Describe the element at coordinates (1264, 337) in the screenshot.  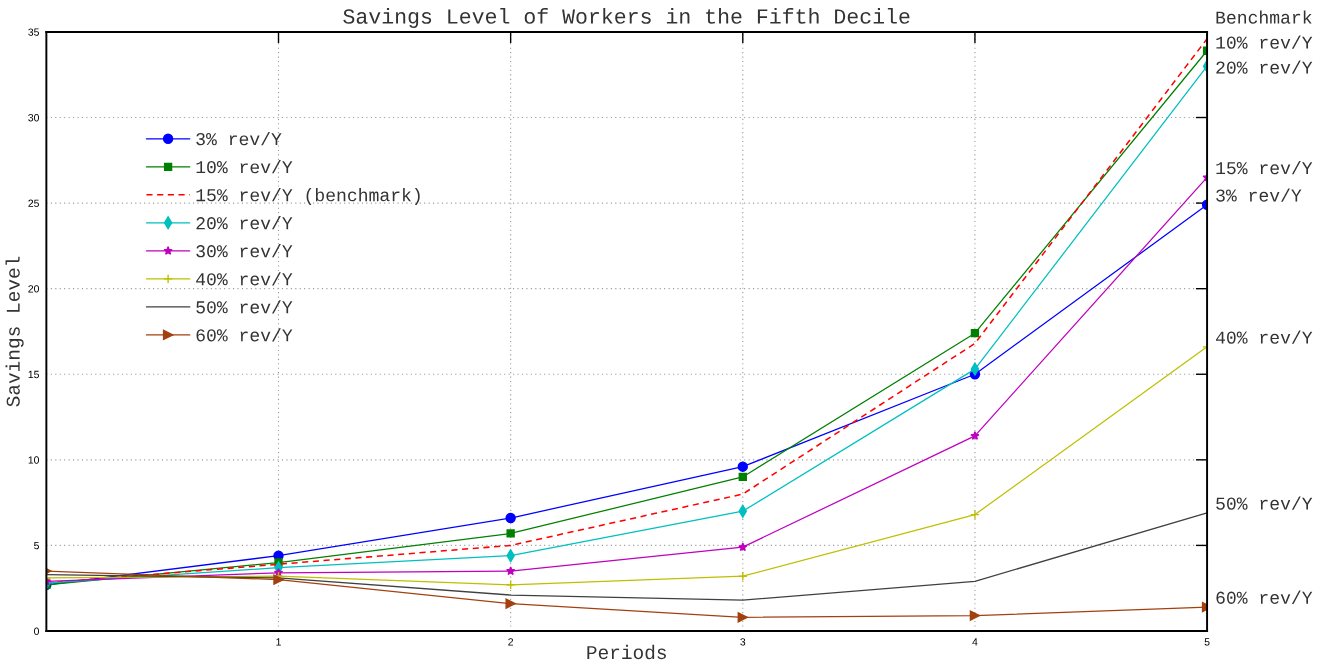
I see `text: 40% rev/Y` at that location.